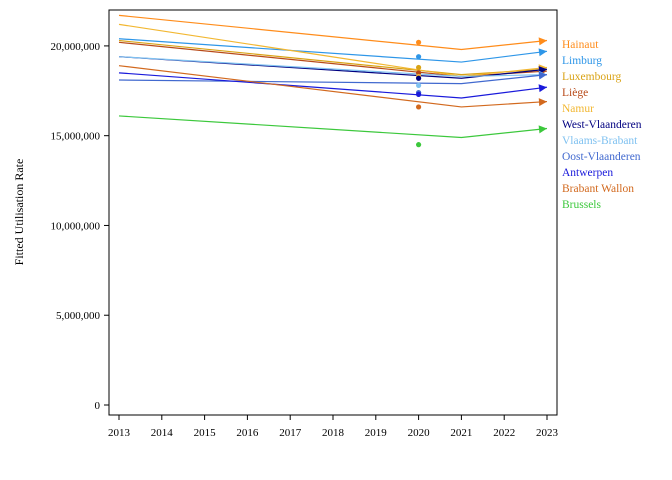 This screenshot has width=672, height=480. What do you see at coordinates (76, 226) in the screenshot?
I see `y-tick-label: 10,000,000` at bounding box center [76, 226].